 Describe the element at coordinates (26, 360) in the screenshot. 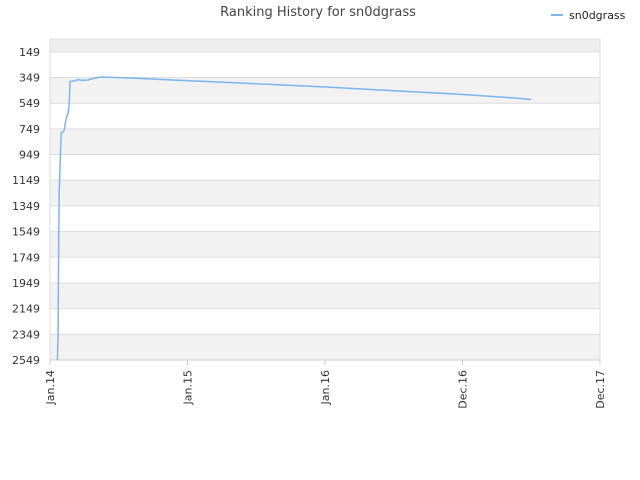

I see `y-tick-label: 2549` at that location.